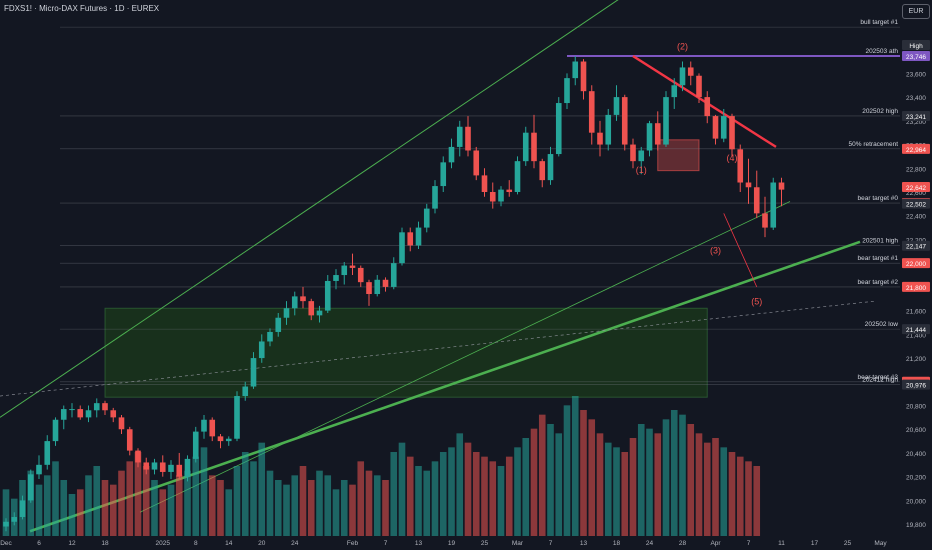  What do you see at coordinates (551, 543) in the screenshot?
I see `x-tick-label: 7` at bounding box center [551, 543].